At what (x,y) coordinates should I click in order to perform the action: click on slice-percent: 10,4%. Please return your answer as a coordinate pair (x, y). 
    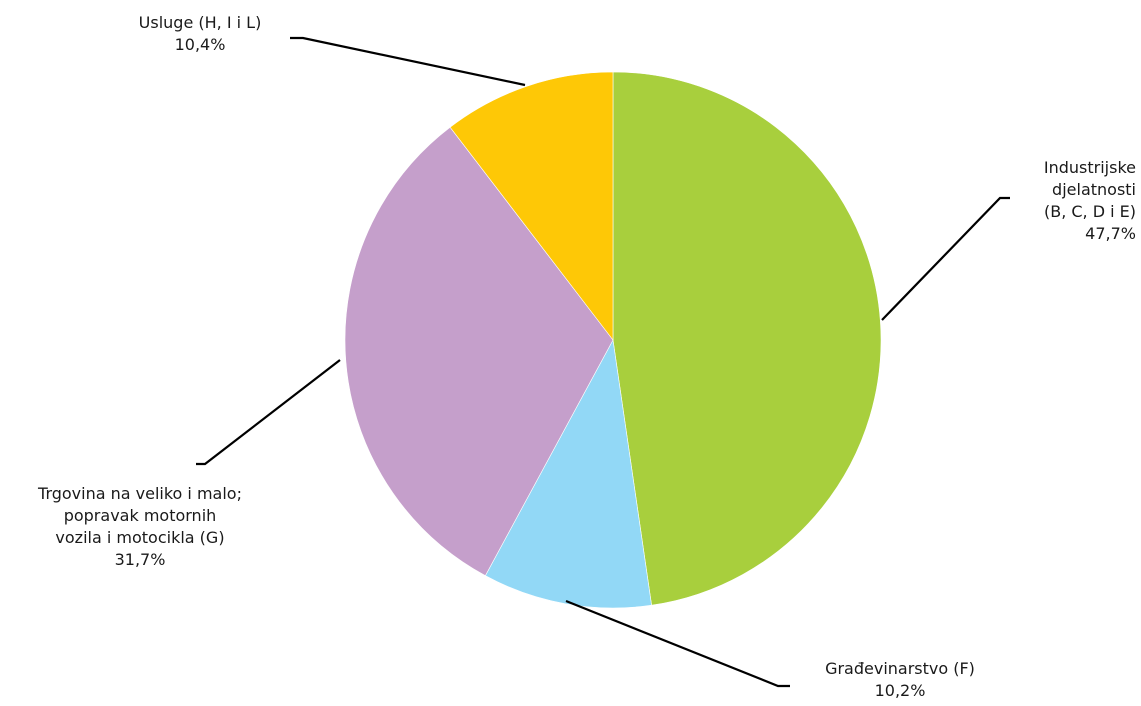
    Looking at the image, I should click on (200, 44).